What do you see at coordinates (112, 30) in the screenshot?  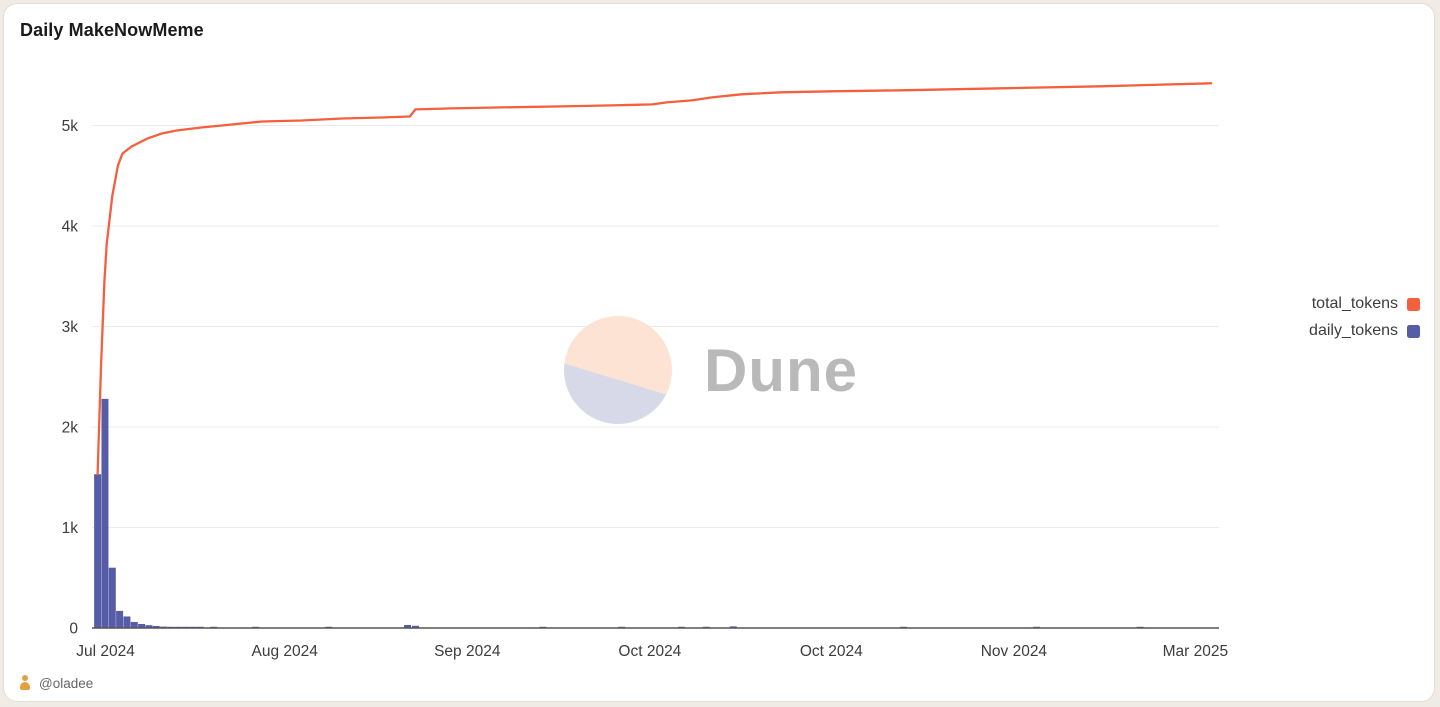 I see `page-title: Daily MakeNowMeme` at bounding box center [112, 30].